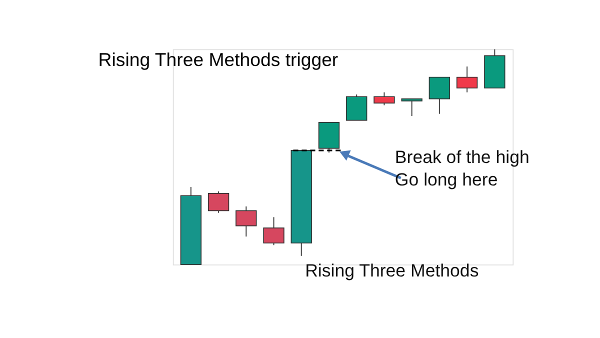 Image resolution: width=600 pixels, height=338 pixels. What do you see at coordinates (392, 270) in the screenshot?
I see `annotation: Rising Three Methods` at bounding box center [392, 270].